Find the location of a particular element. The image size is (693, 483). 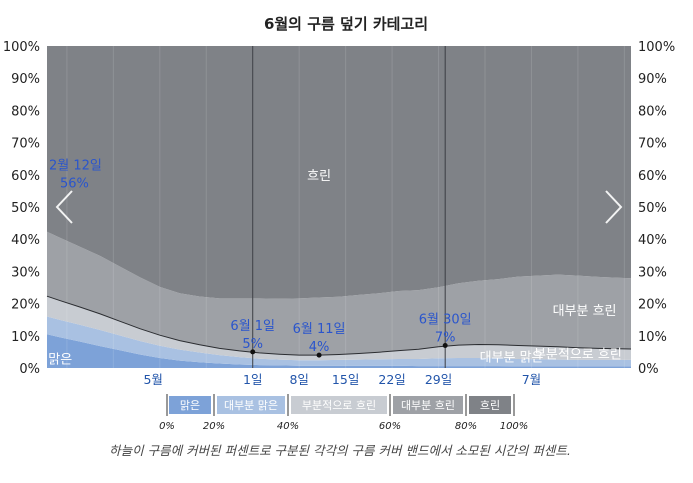

y-right-tick-6: 40% is located at coordinates (652, 240).